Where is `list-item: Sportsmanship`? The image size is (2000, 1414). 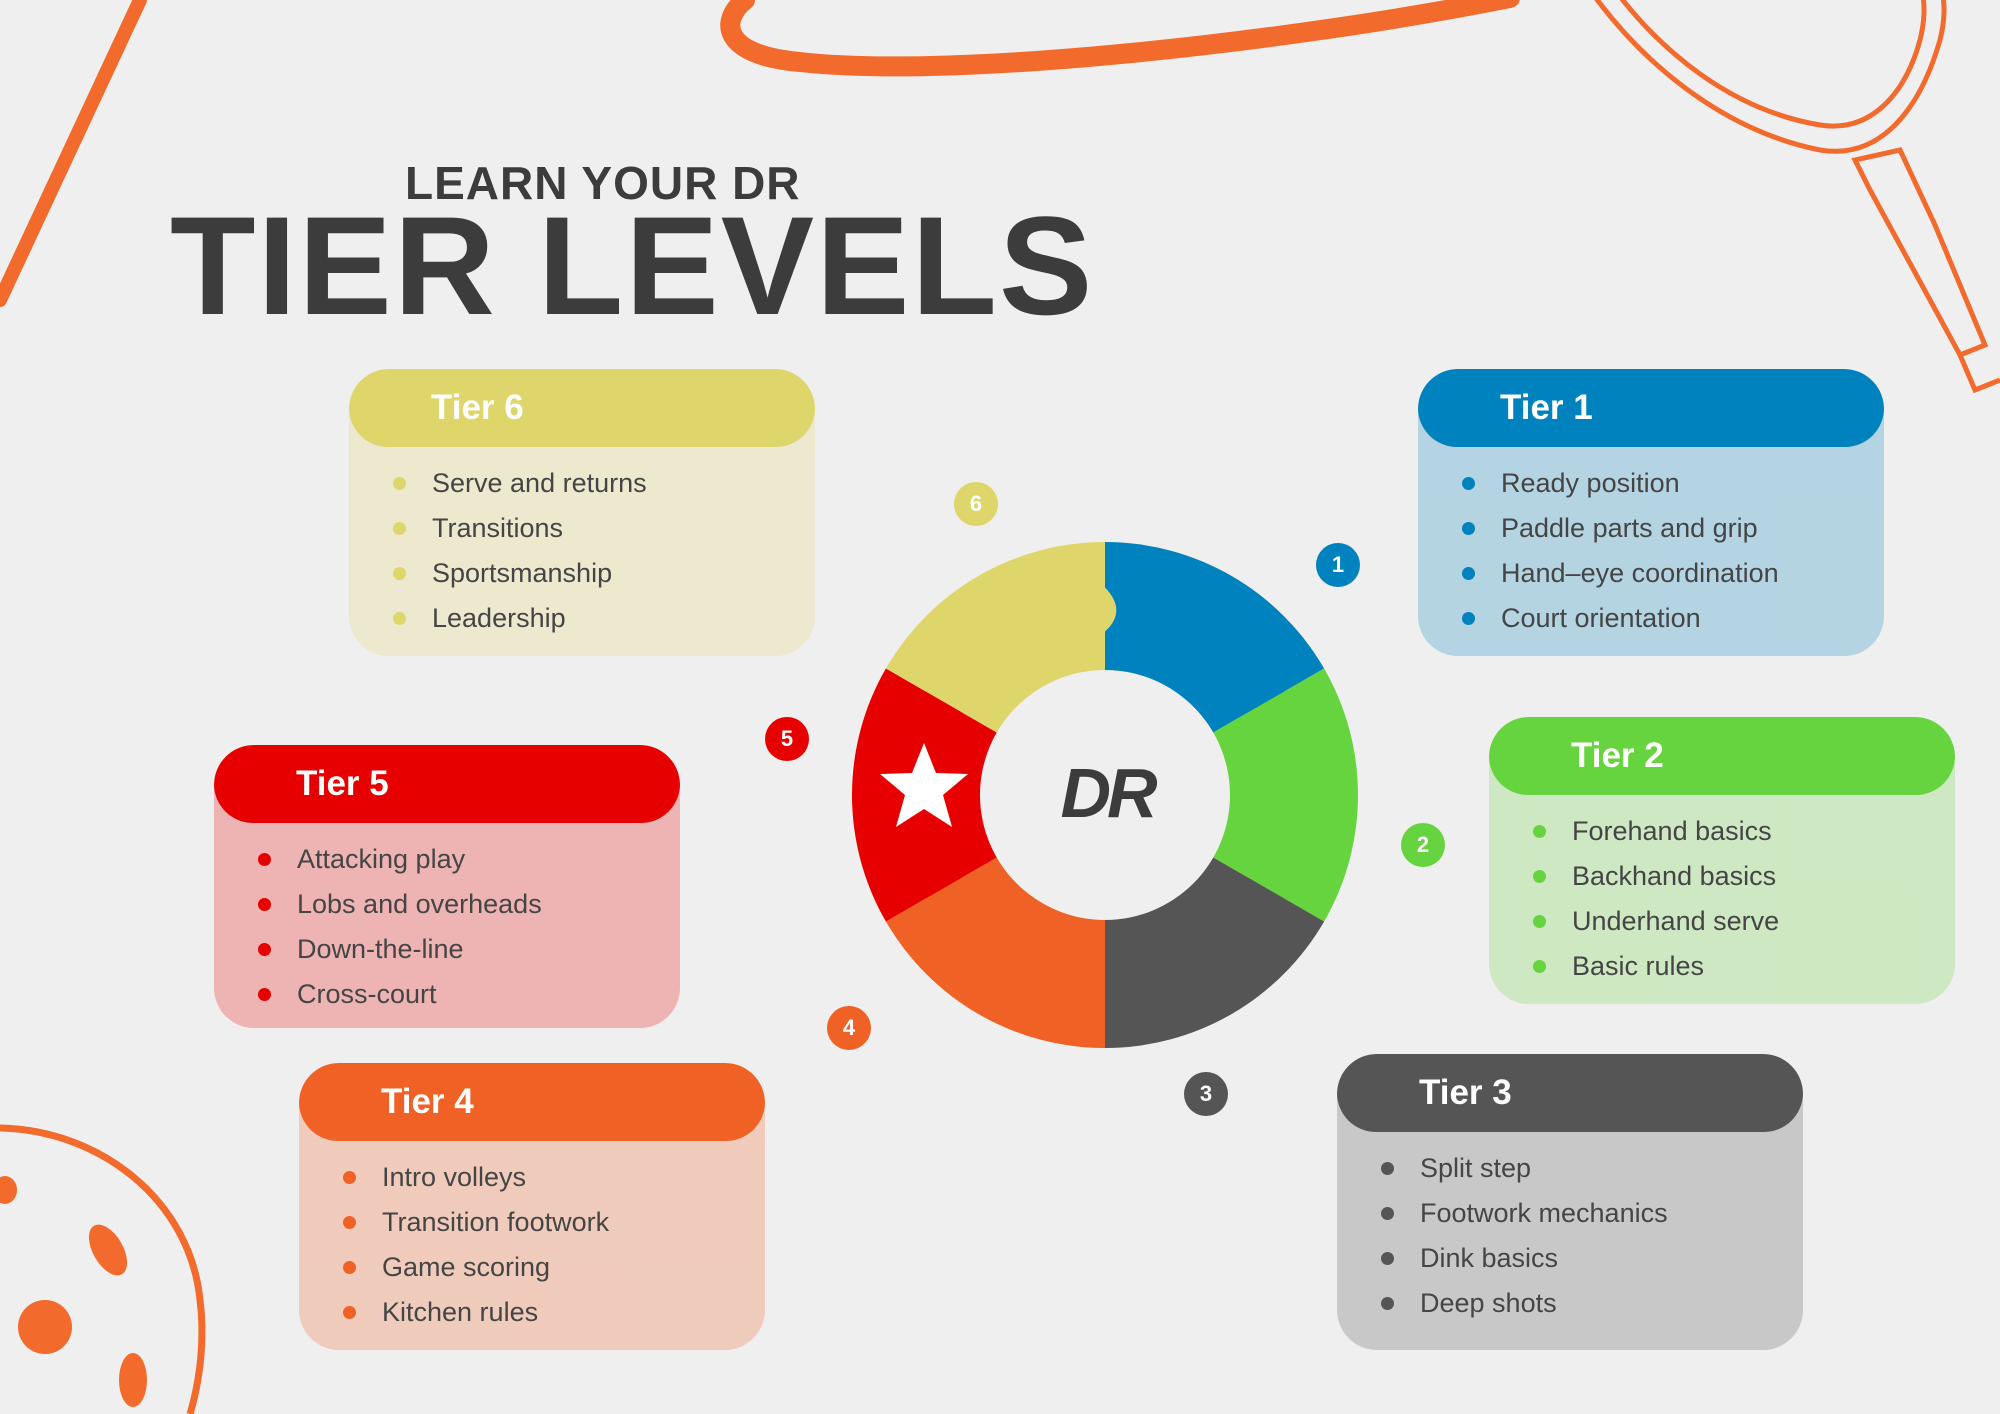
list-item: Sportsmanship is located at coordinates (582, 573).